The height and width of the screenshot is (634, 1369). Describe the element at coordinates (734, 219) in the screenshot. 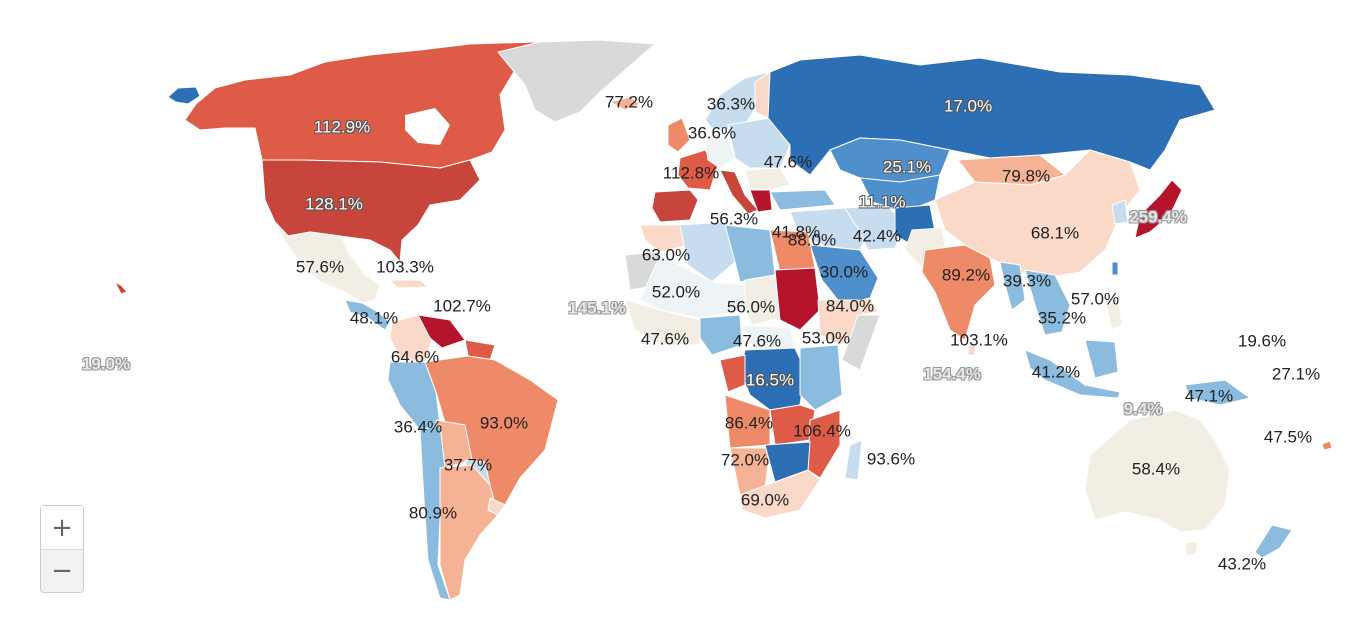

I see `country-value-label: 56.3%` at that location.